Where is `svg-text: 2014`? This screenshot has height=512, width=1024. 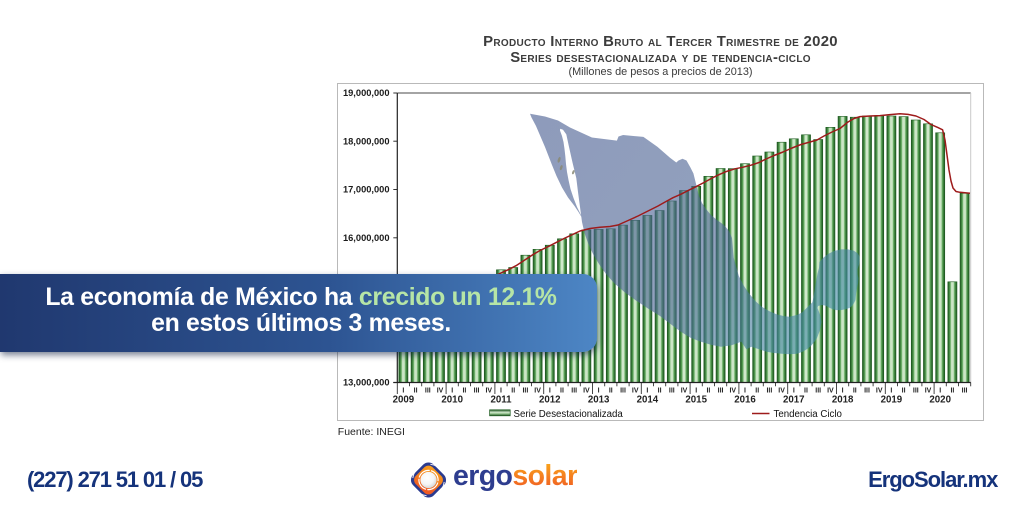 svg-text: 2014 is located at coordinates (648, 399).